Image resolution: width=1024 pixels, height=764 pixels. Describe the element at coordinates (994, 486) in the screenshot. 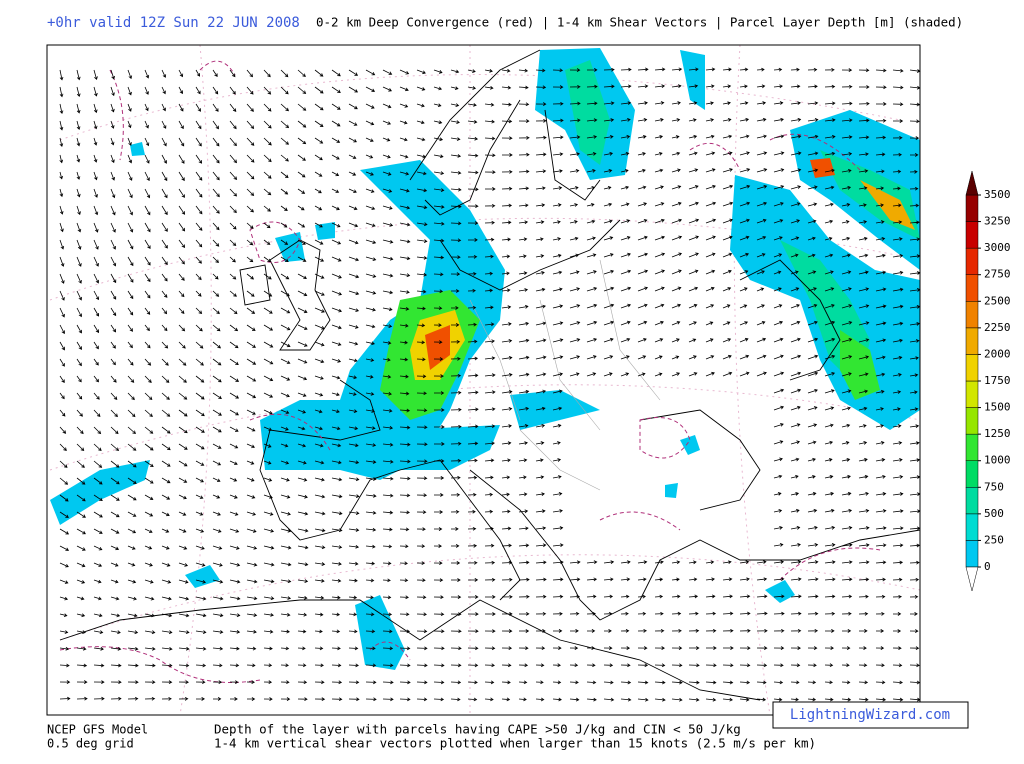

I see `tick-label: 750` at that location.